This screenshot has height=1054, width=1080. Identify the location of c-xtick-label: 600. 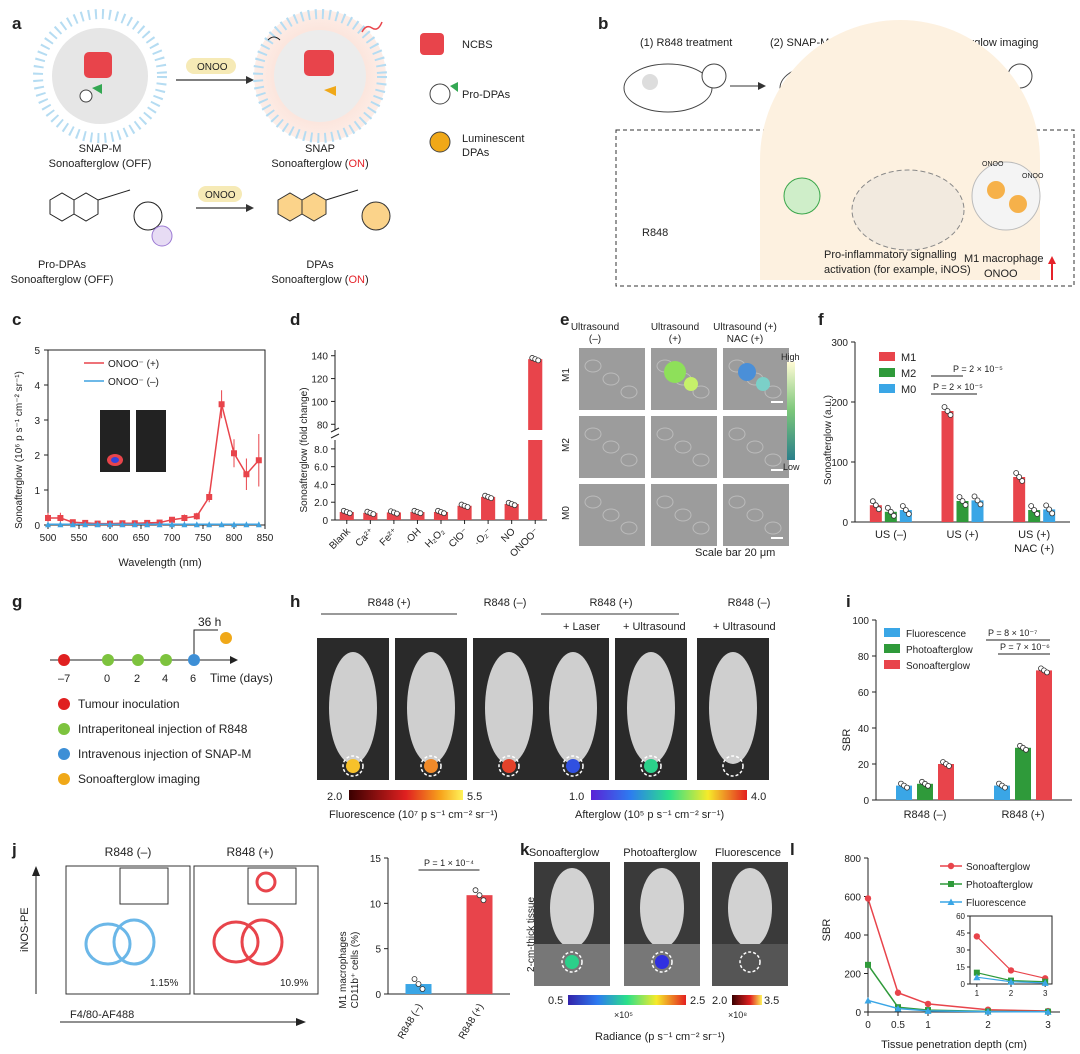
(110, 538).